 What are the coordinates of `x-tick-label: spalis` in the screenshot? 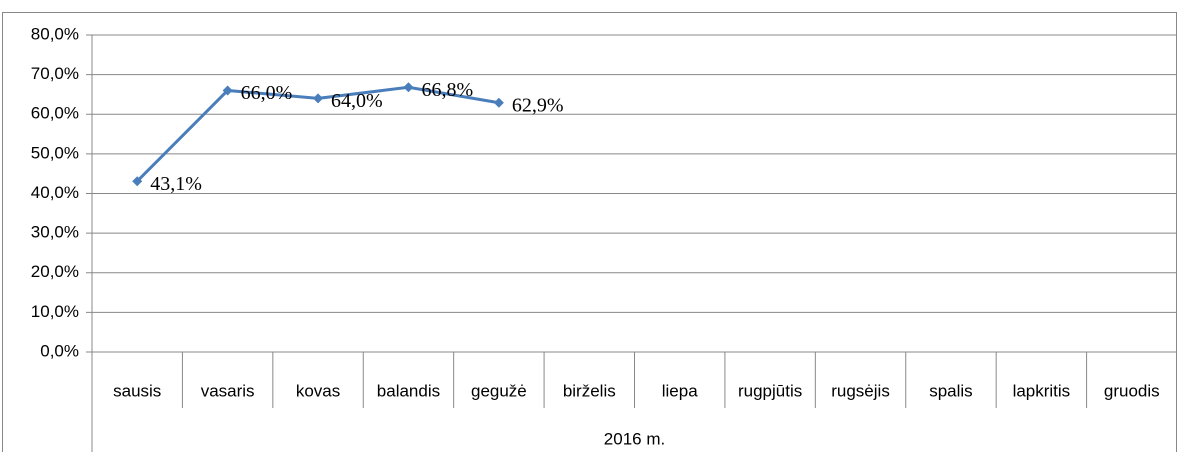 It's located at (950, 390).